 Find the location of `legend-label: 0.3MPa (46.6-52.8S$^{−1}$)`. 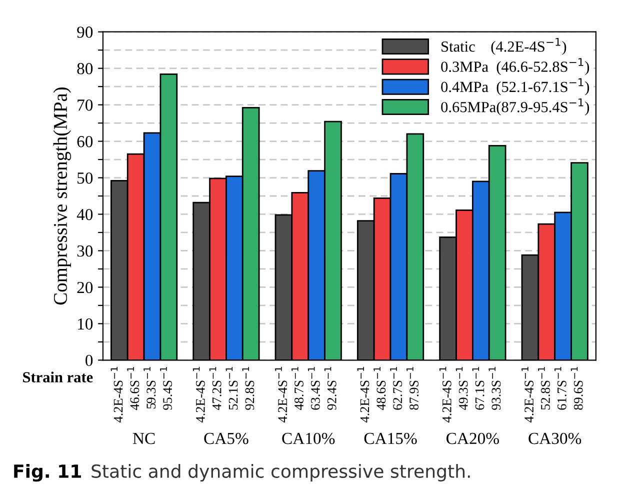

legend-label: 0.3MPa (46.6-52.8S$^{−1}$) is located at coordinates (515, 67).